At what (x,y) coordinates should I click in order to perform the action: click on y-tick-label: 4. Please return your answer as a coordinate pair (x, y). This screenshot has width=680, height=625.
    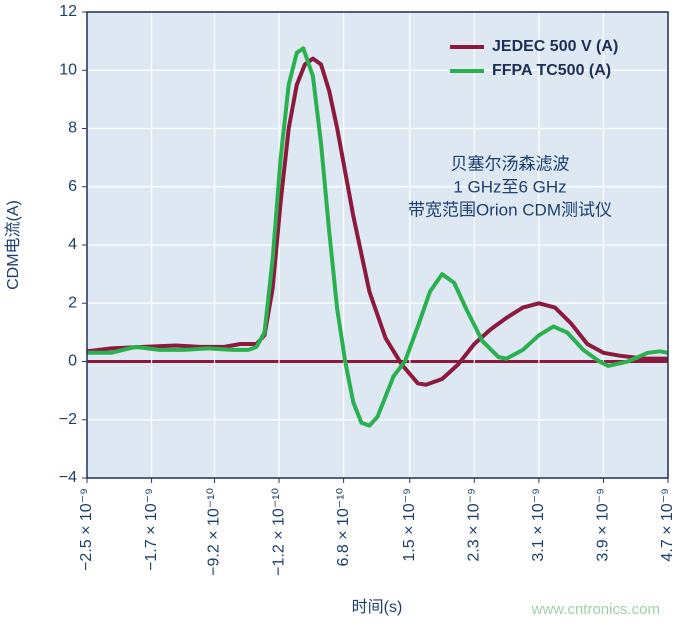
    Looking at the image, I should click on (72, 244).